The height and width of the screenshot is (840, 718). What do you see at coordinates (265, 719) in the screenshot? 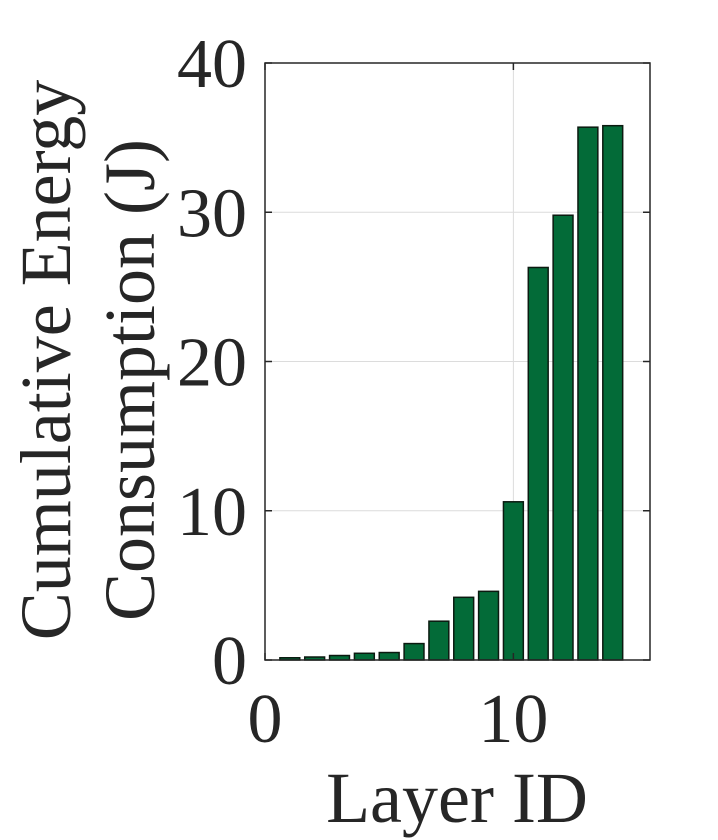
I see `x-tick-label: 0` at bounding box center [265, 719].